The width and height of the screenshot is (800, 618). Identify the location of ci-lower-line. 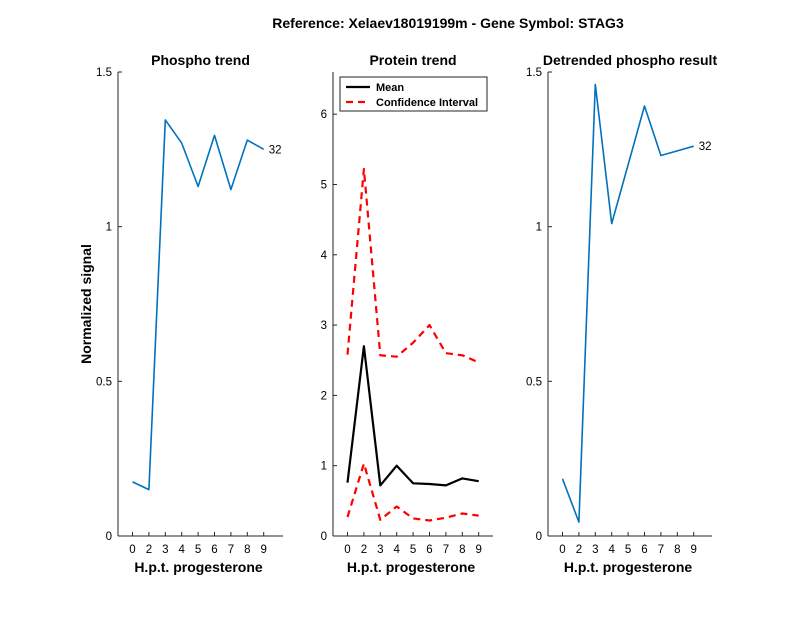
(412, 492).